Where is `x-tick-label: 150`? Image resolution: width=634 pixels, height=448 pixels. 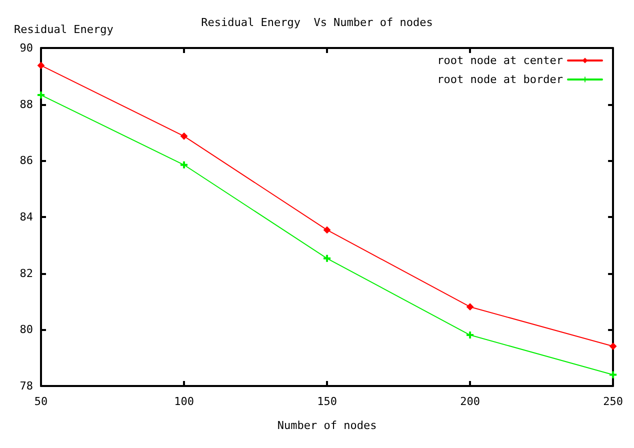
x-tick-label: 150 is located at coordinates (327, 401).